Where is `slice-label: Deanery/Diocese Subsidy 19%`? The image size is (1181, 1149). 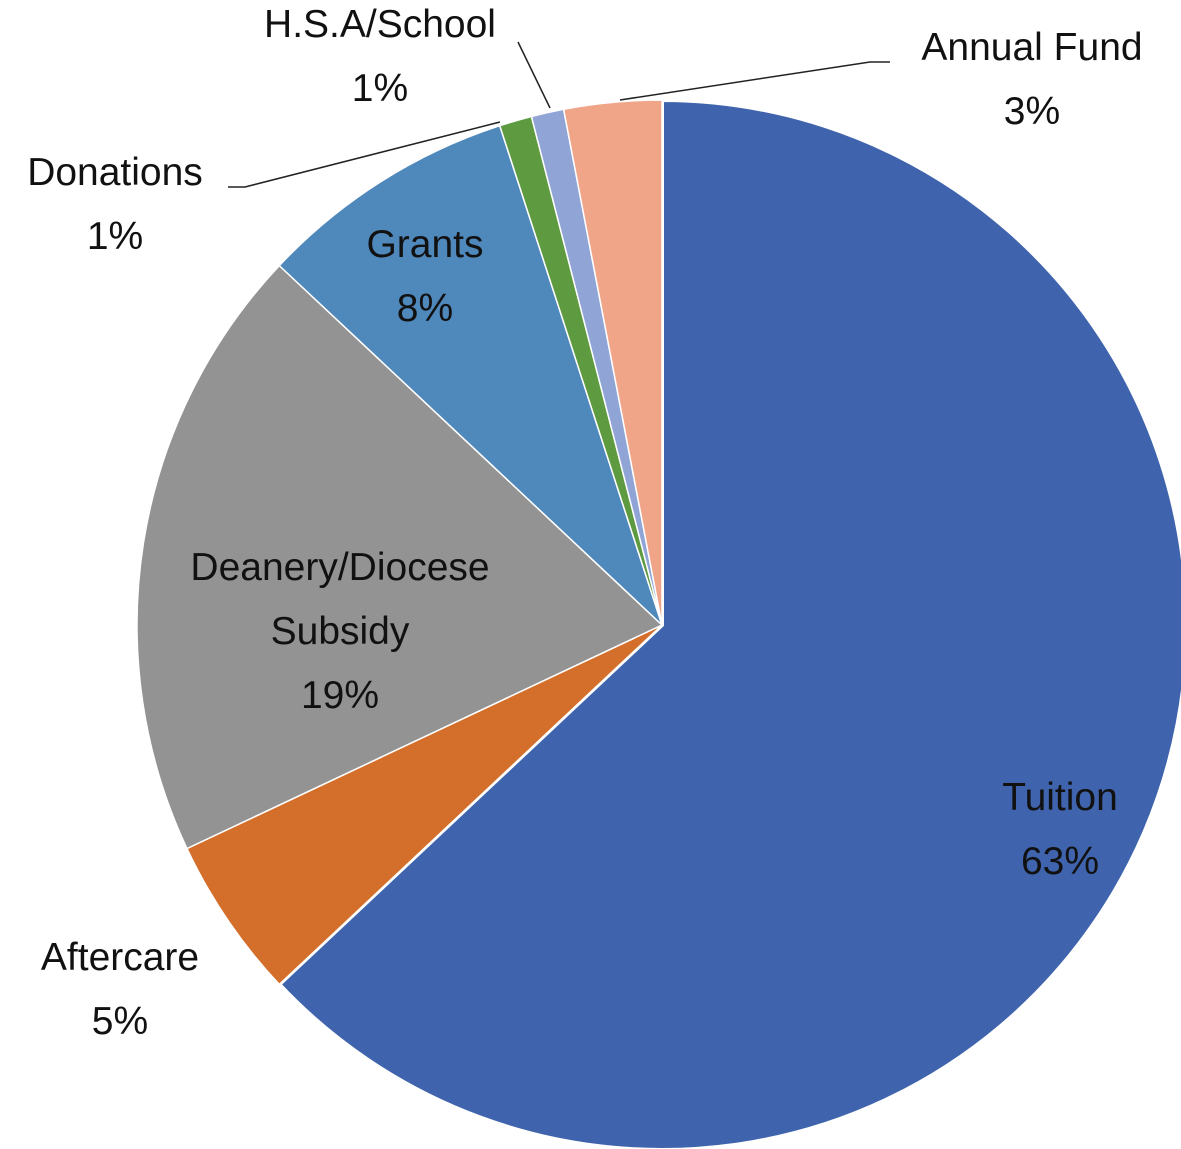
slice-label: Deanery/Diocese Subsidy 19% is located at coordinates (340, 632).